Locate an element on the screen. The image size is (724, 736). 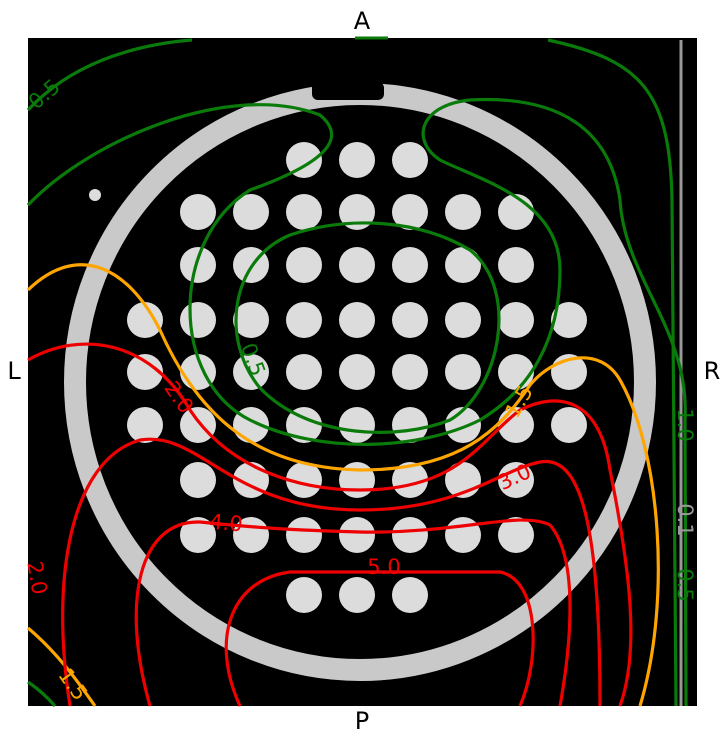
orientation-top: A is located at coordinates (362, 21).